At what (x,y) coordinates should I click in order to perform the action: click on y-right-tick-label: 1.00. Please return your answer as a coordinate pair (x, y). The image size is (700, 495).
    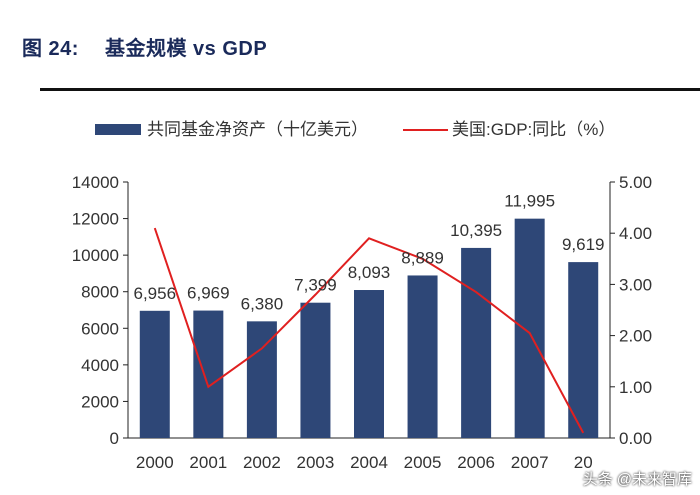
    Looking at the image, I should click on (635, 387).